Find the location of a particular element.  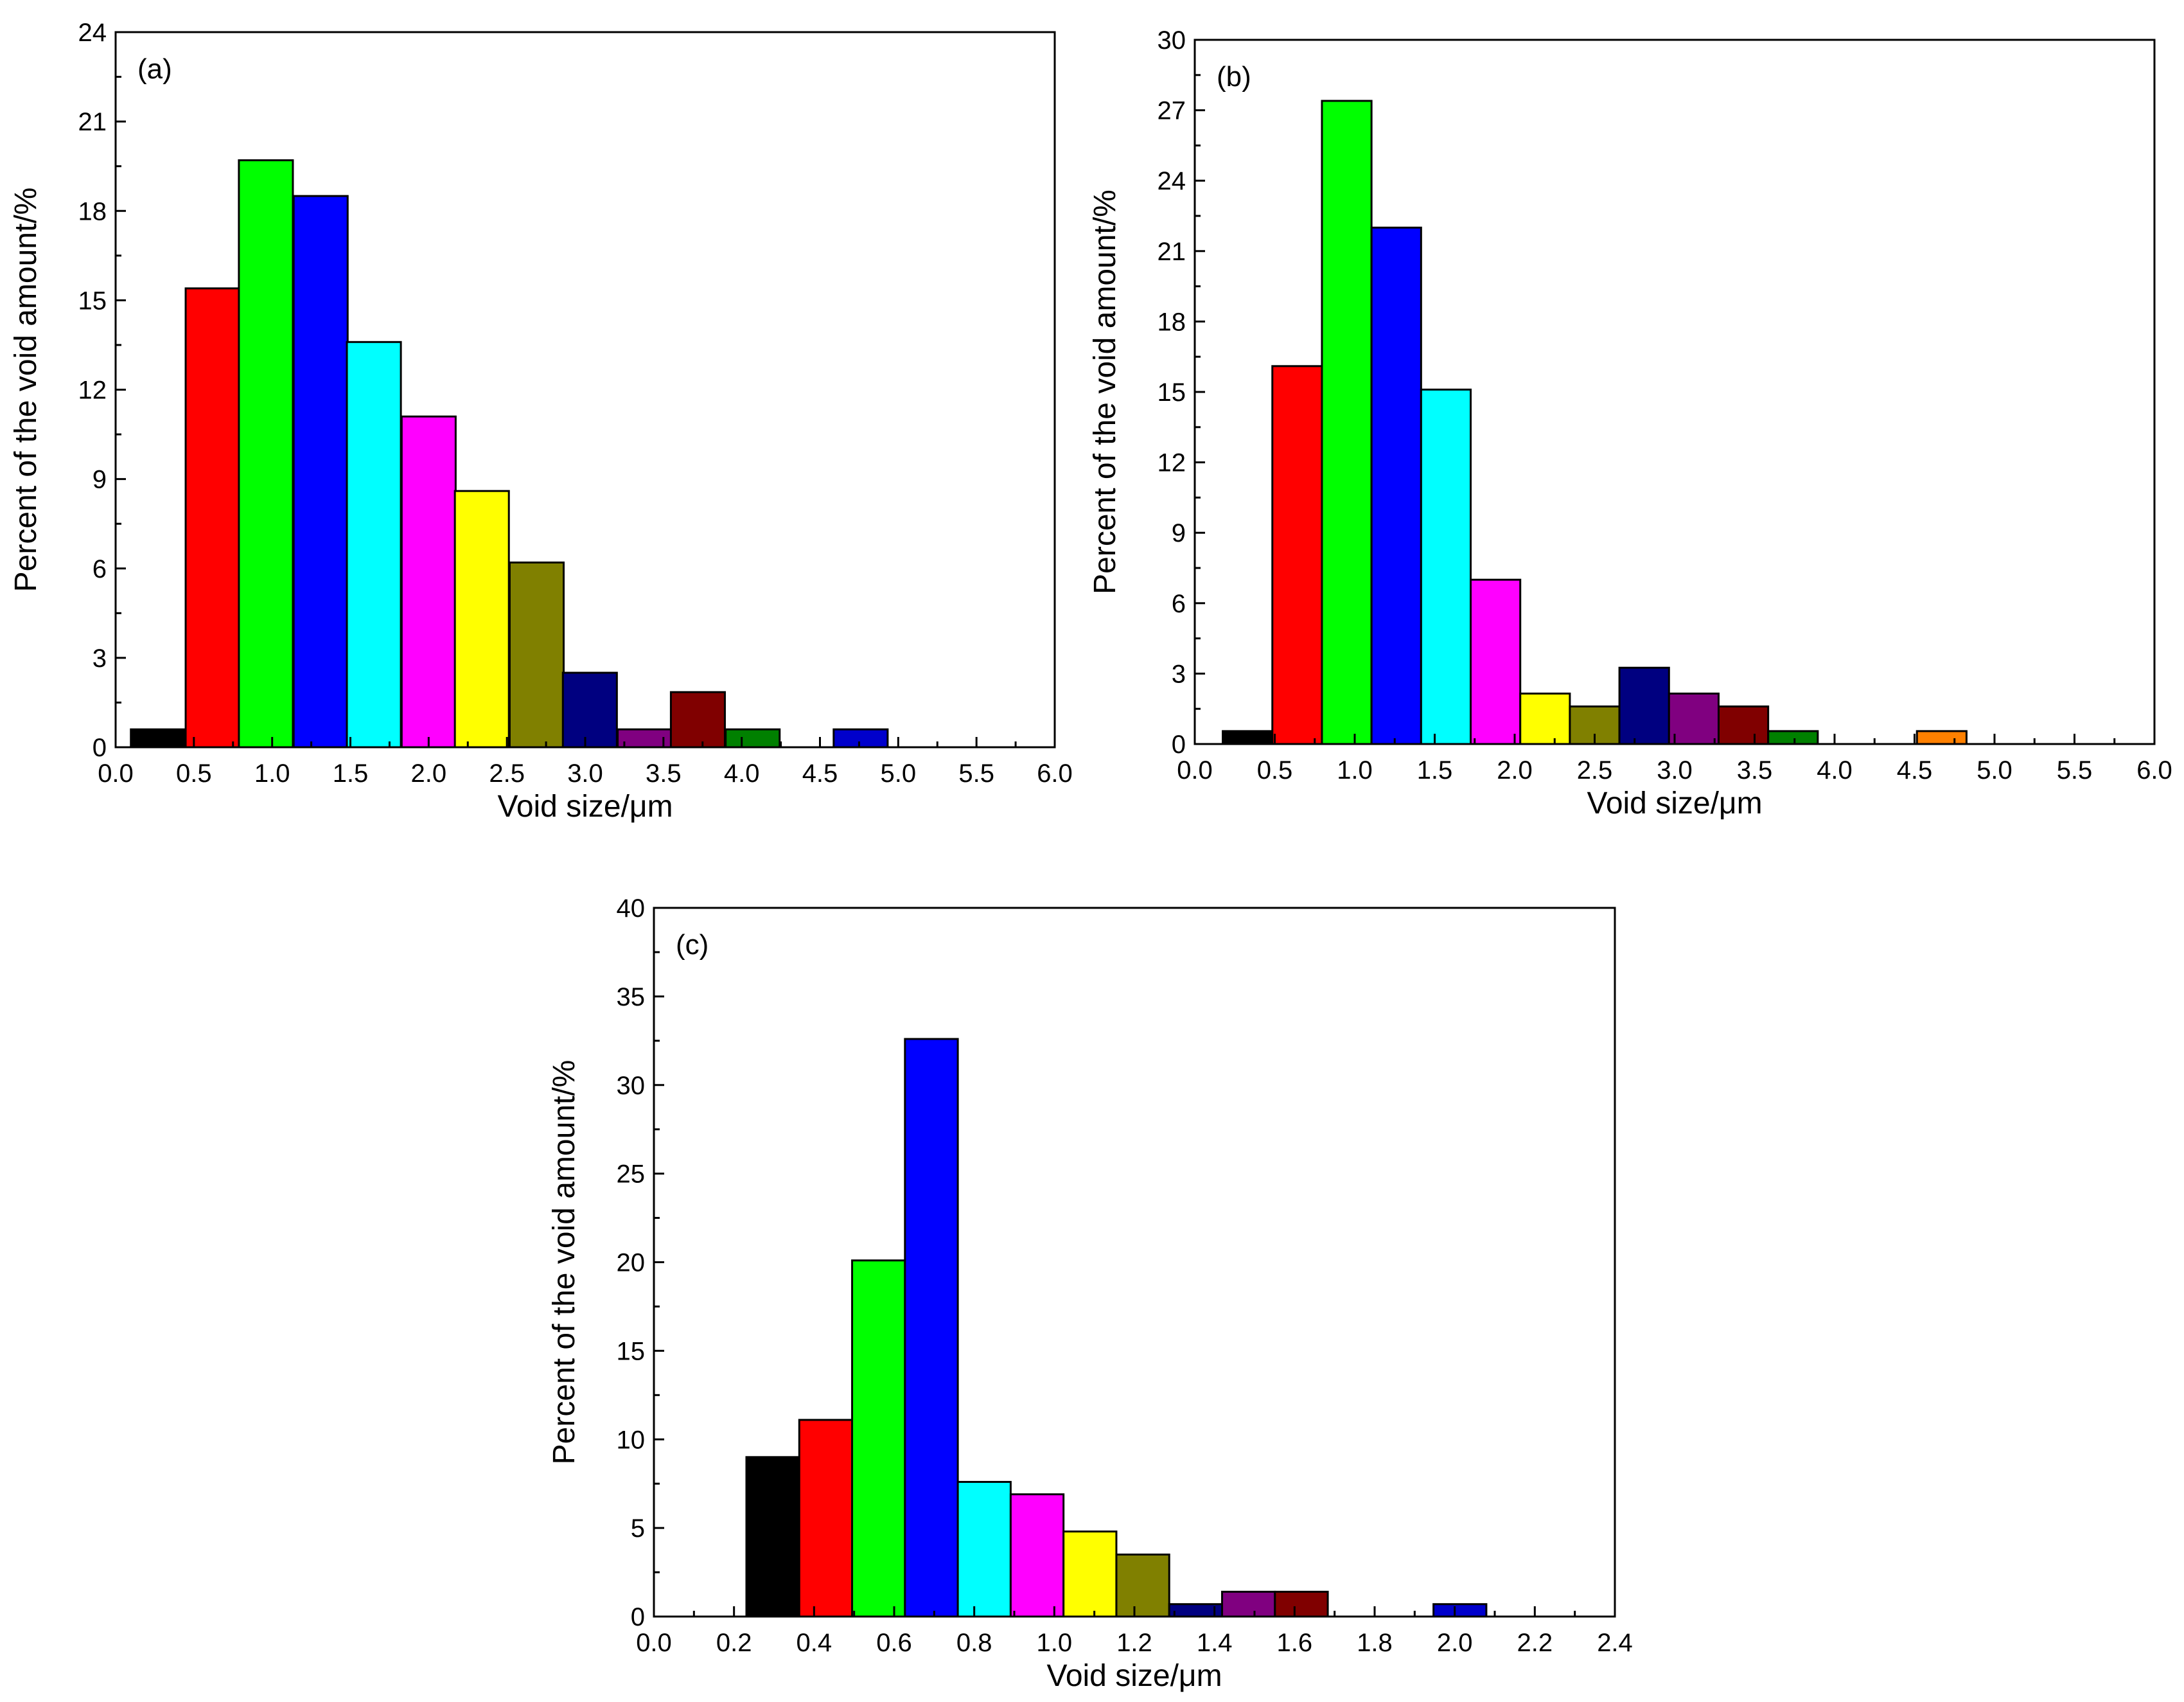

panel-label: (b) is located at coordinates (1234, 77).